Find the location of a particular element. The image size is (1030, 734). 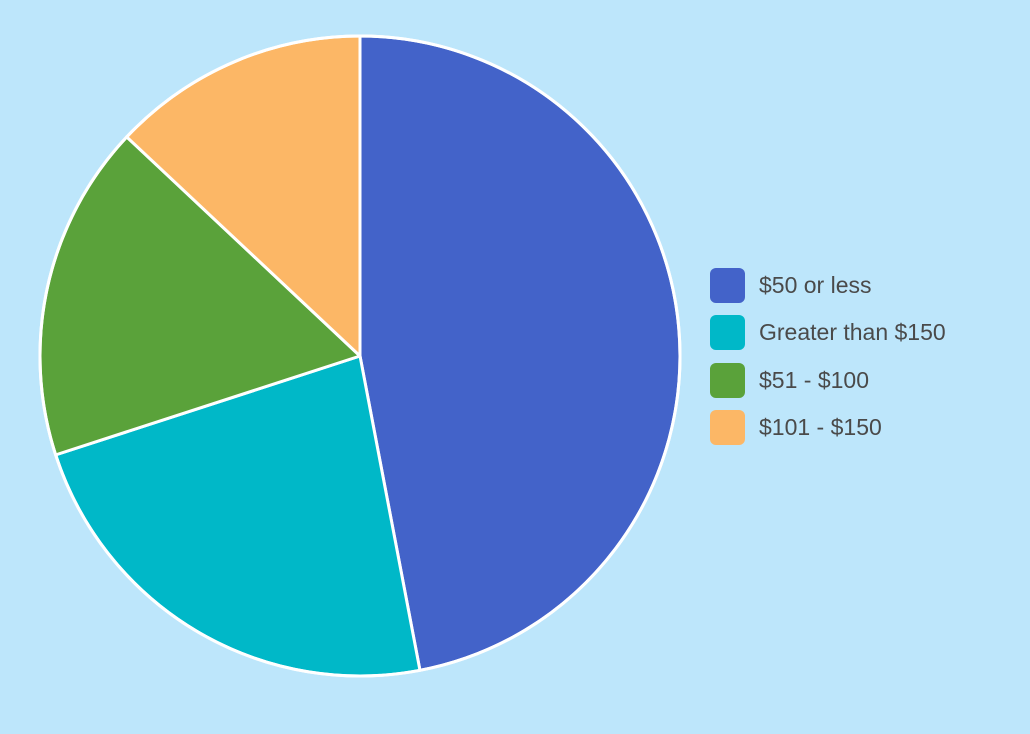

legend-swatch-50-or-less is located at coordinates (727, 285).